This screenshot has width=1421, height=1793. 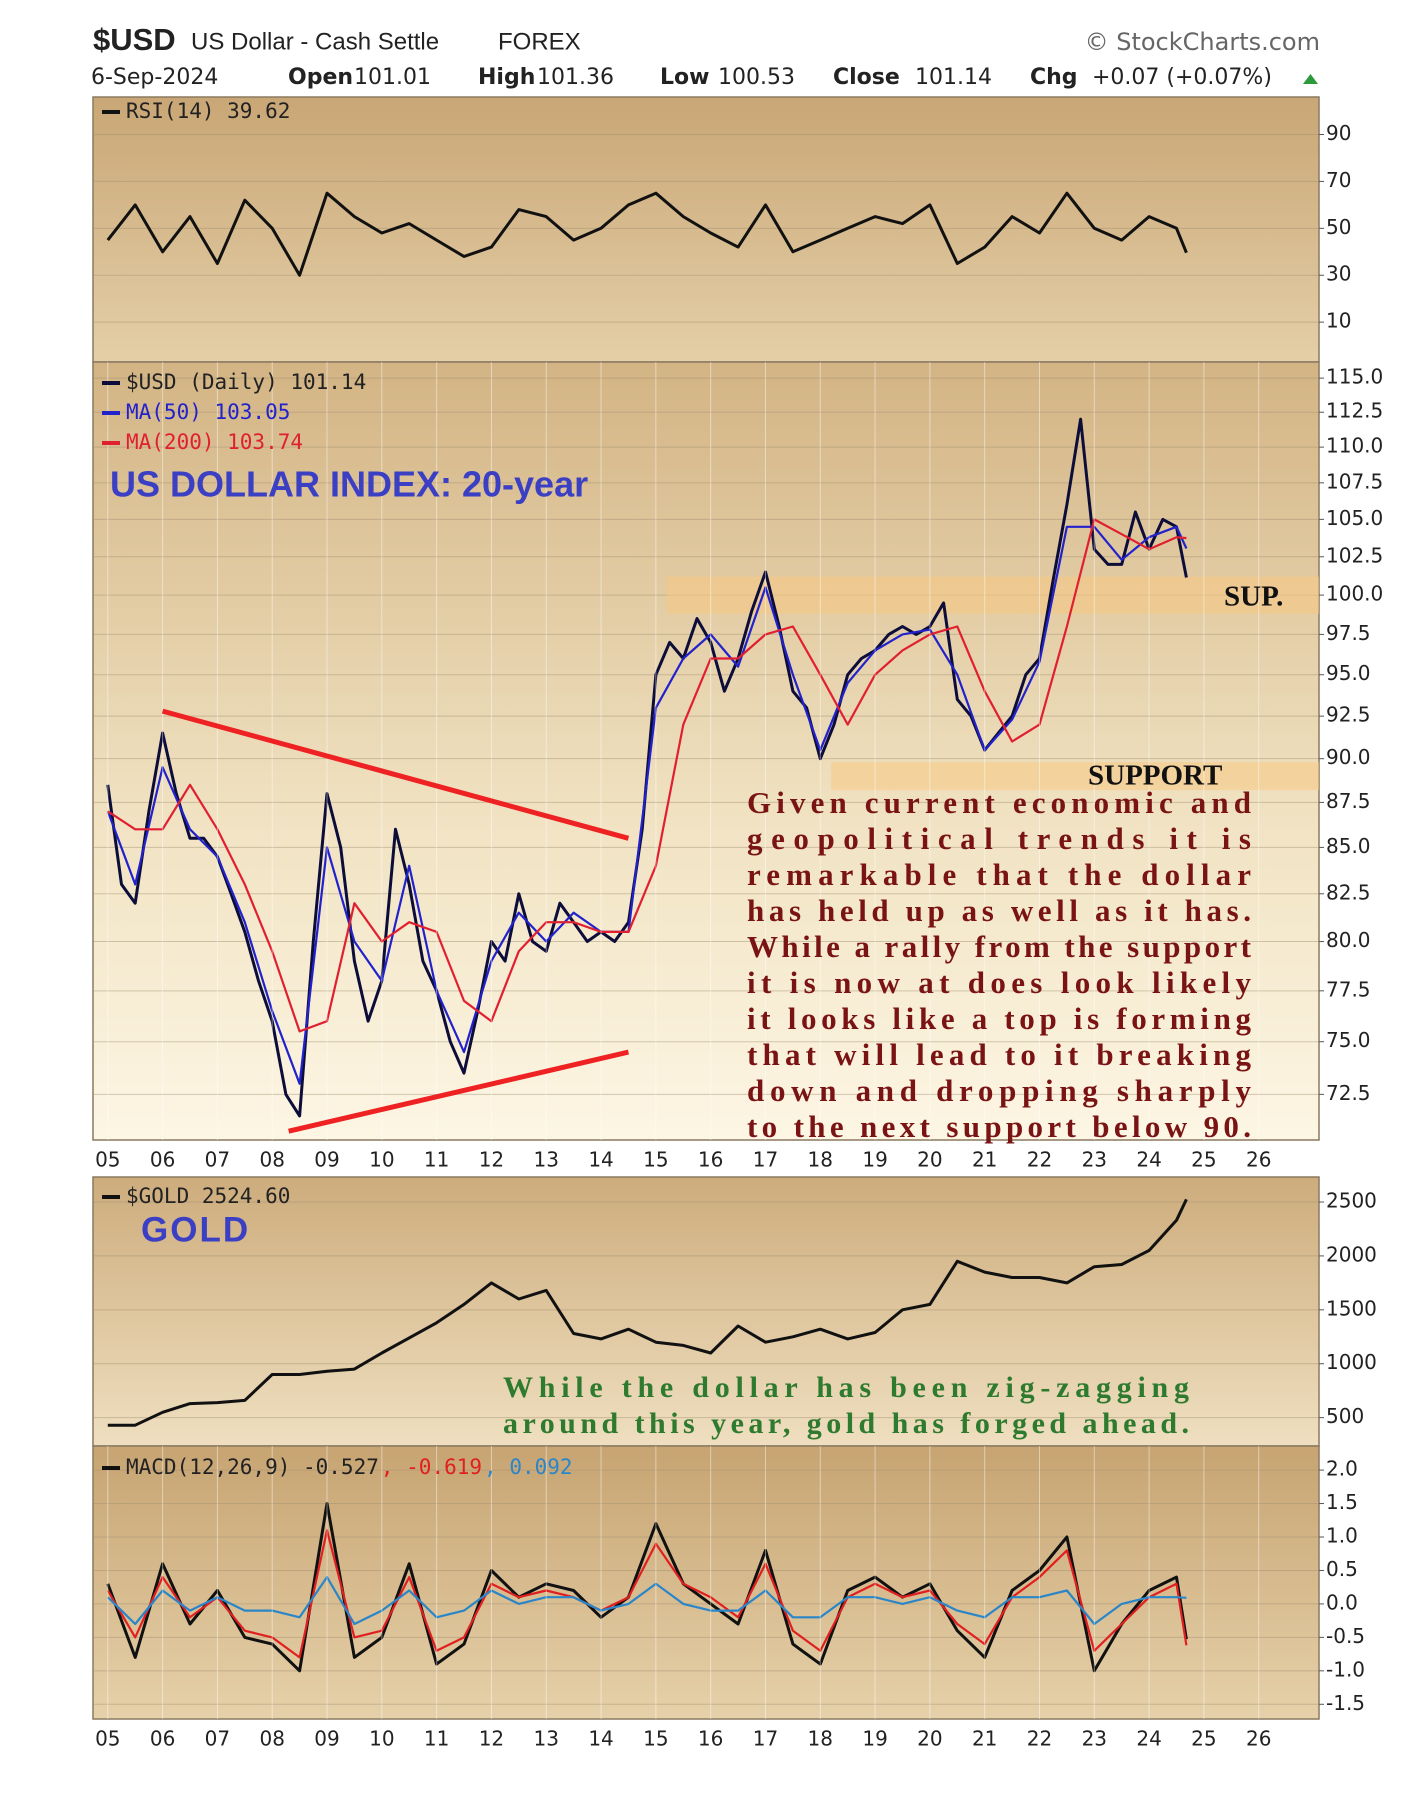 I want to click on date: 6-Sep-2024, so click(x=154, y=77).